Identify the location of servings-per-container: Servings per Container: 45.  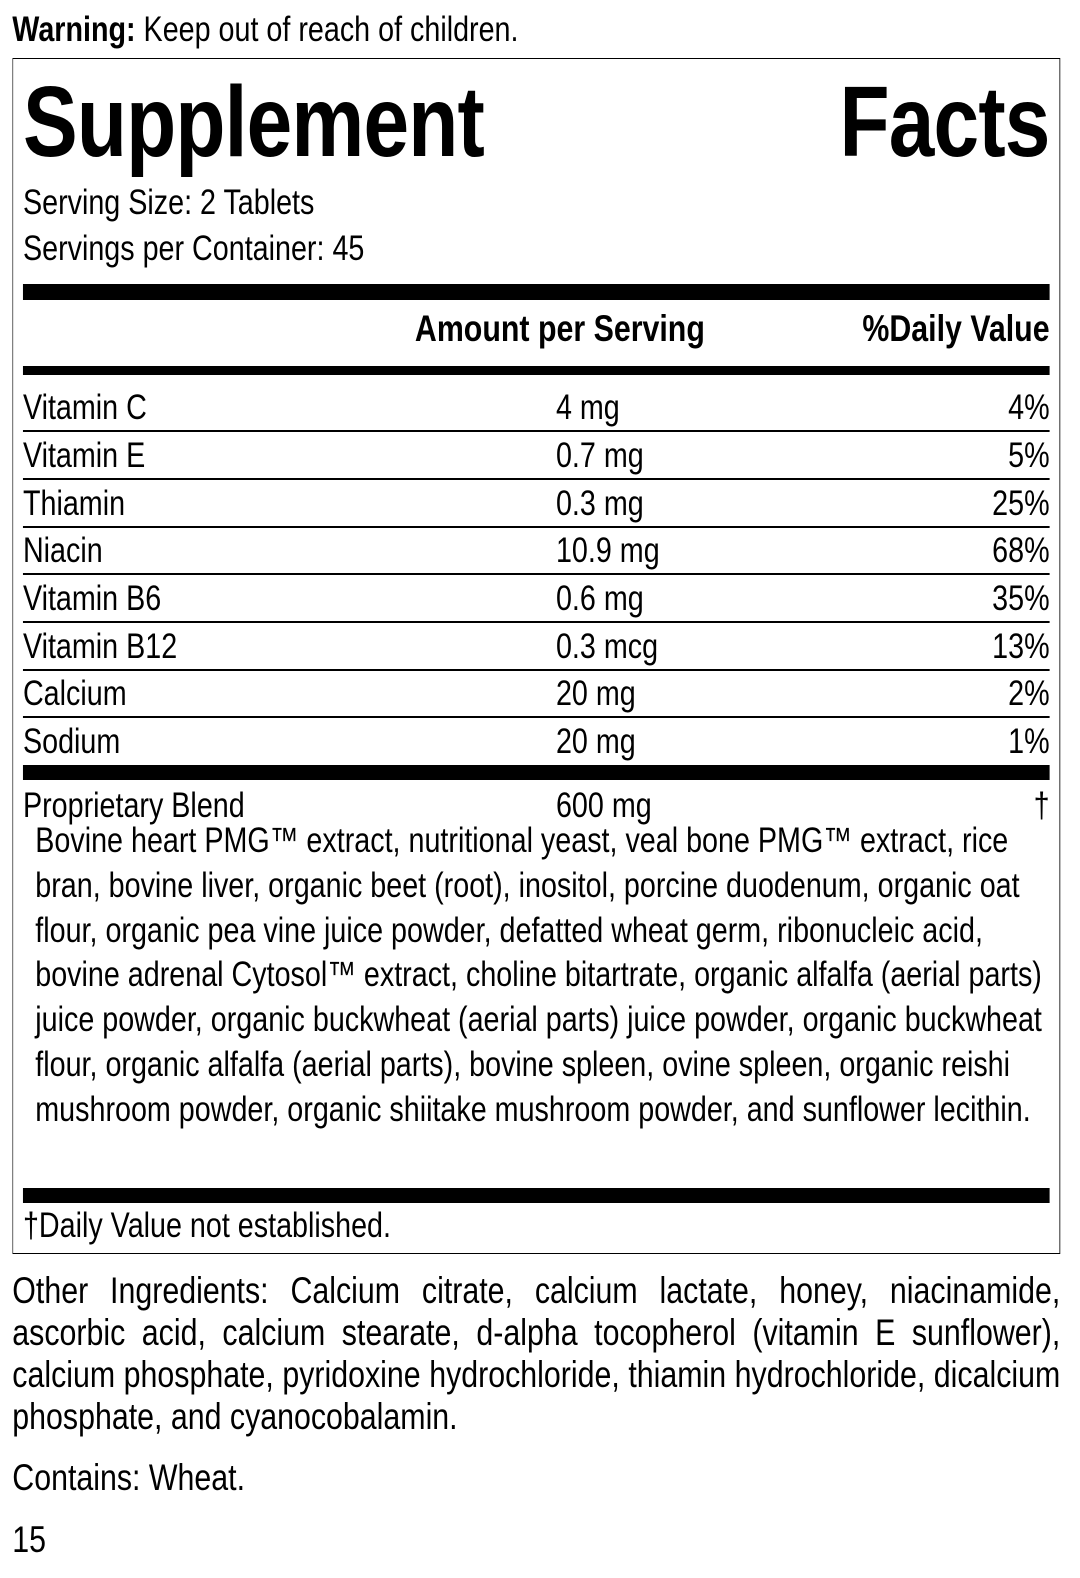
(193, 248).